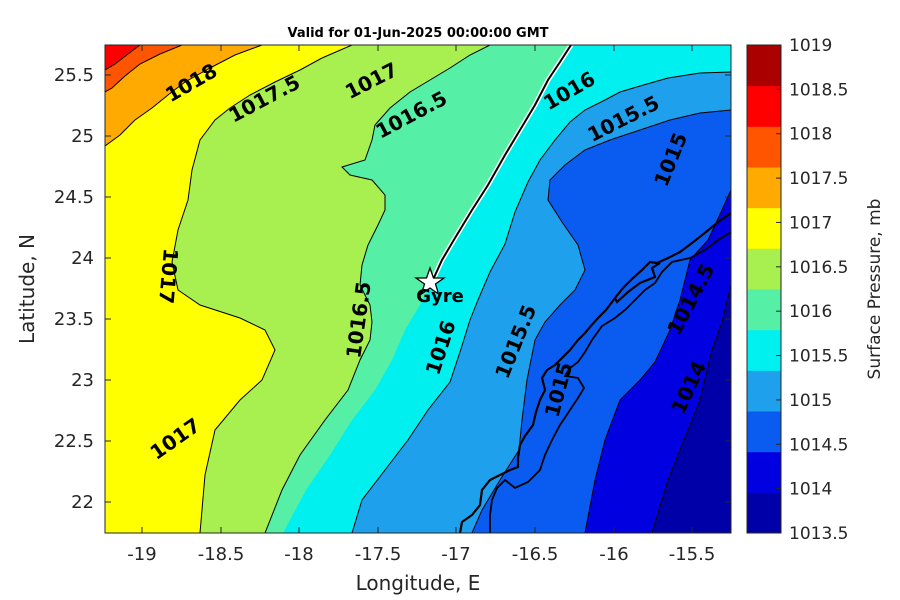 The image size is (900, 600). Describe the element at coordinates (810, 223) in the screenshot. I see `colorbar-tick-label: 1017` at that location.